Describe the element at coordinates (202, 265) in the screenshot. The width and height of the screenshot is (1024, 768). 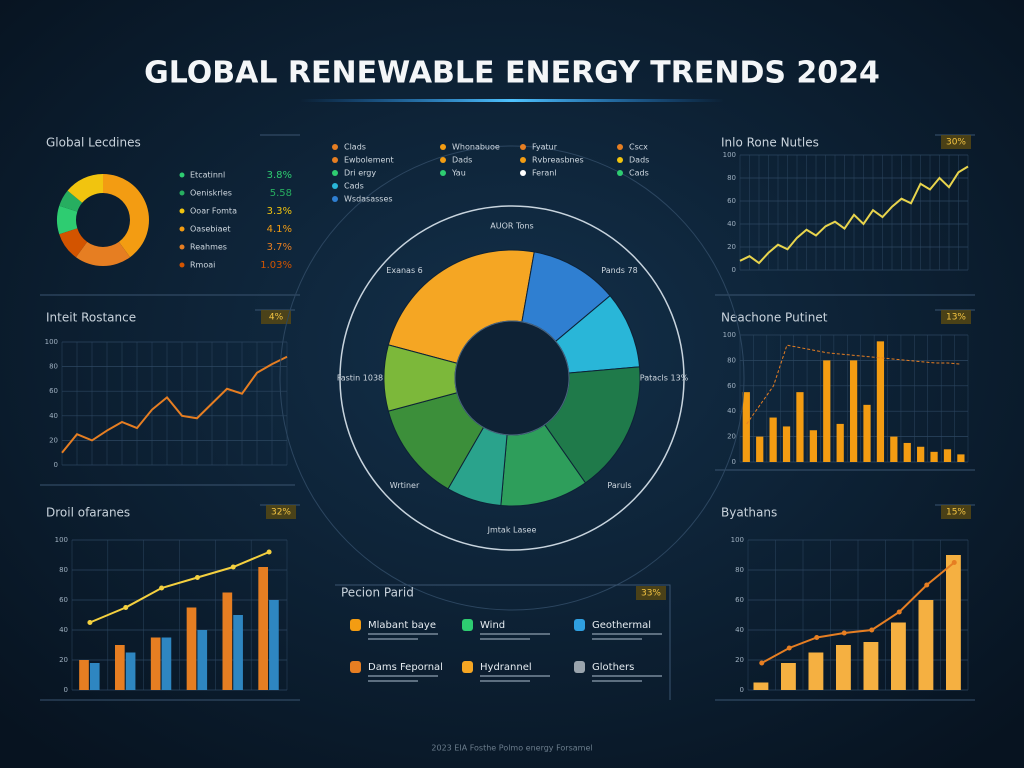
I see `legend-label: Rmoai` at that location.